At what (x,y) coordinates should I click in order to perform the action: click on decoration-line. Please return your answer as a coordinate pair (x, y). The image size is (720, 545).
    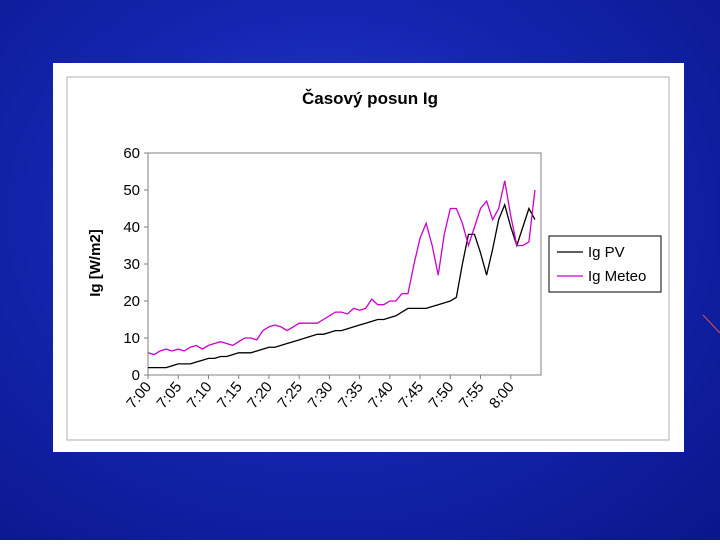
    Looking at the image, I should click on (711, 324).